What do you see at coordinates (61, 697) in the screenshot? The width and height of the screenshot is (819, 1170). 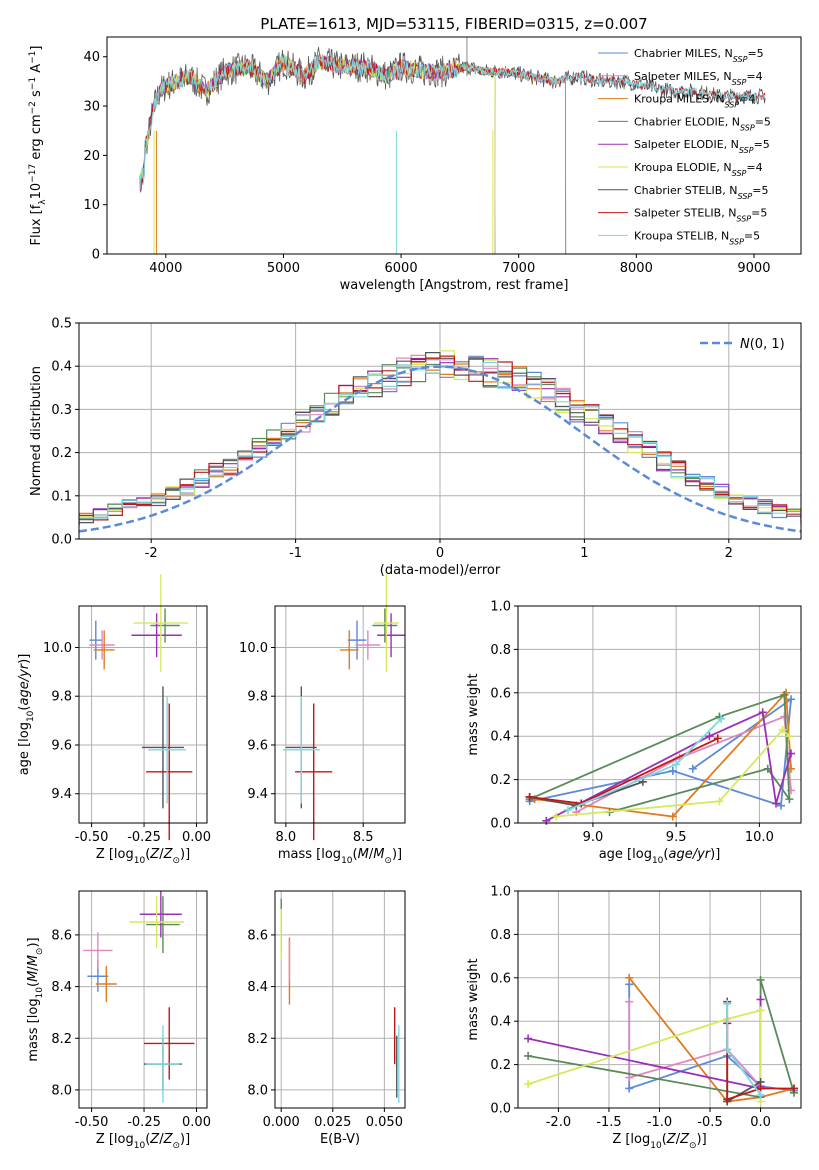 I see `y-tick-label: 9.8` at bounding box center [61, 697].